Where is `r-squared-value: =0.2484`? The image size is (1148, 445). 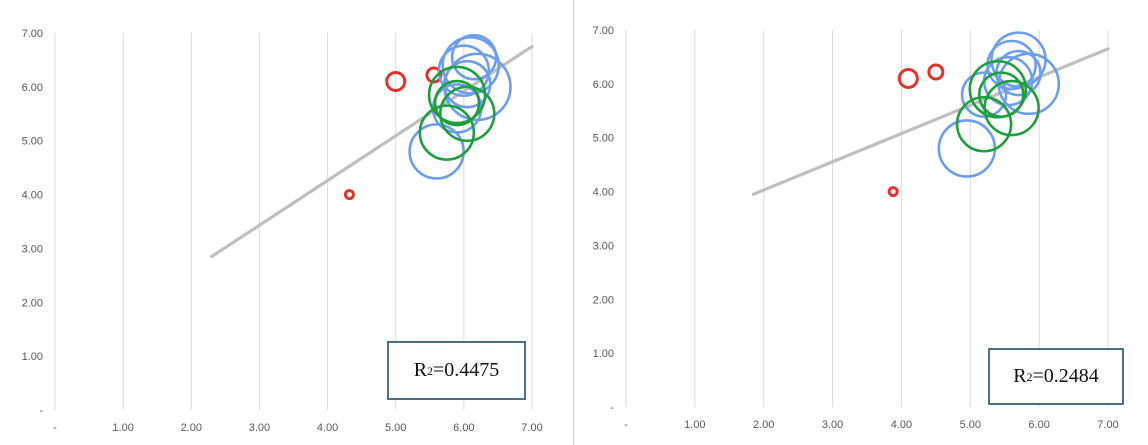 r-squared-value: =0.2484 is located at coordinates (1065, 376).